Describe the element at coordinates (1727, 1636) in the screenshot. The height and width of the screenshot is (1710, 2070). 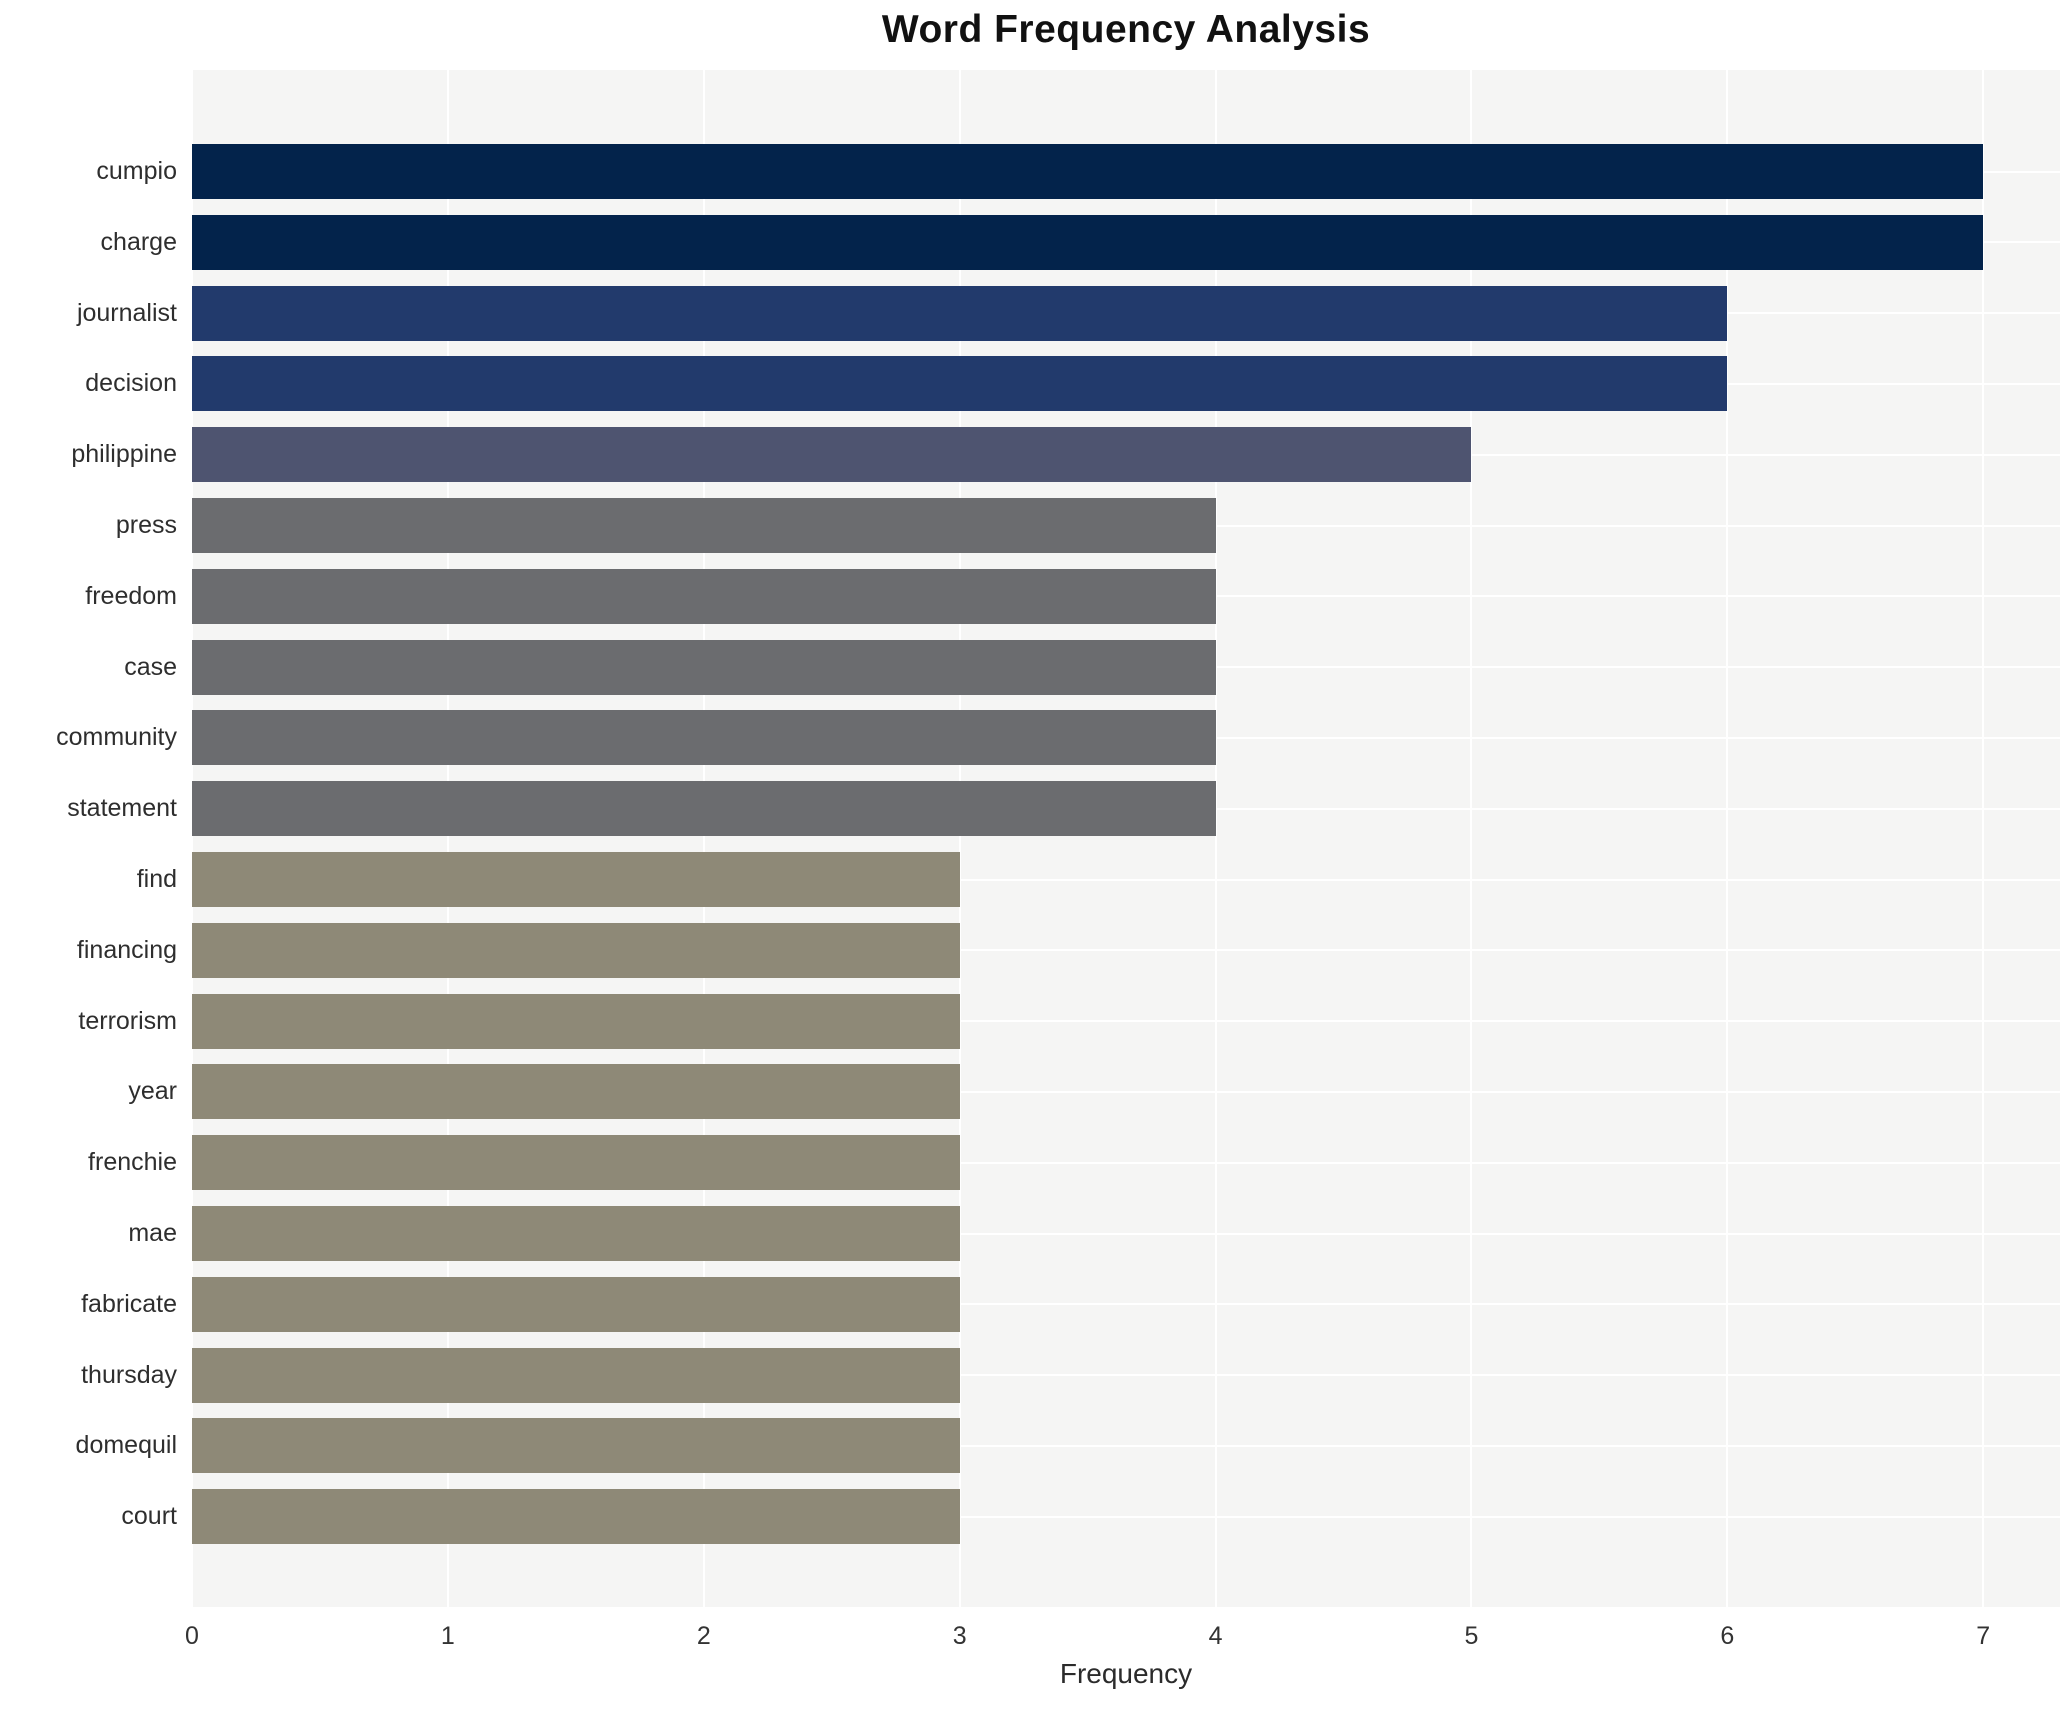
I see `x-tick-label: 6` at that location.